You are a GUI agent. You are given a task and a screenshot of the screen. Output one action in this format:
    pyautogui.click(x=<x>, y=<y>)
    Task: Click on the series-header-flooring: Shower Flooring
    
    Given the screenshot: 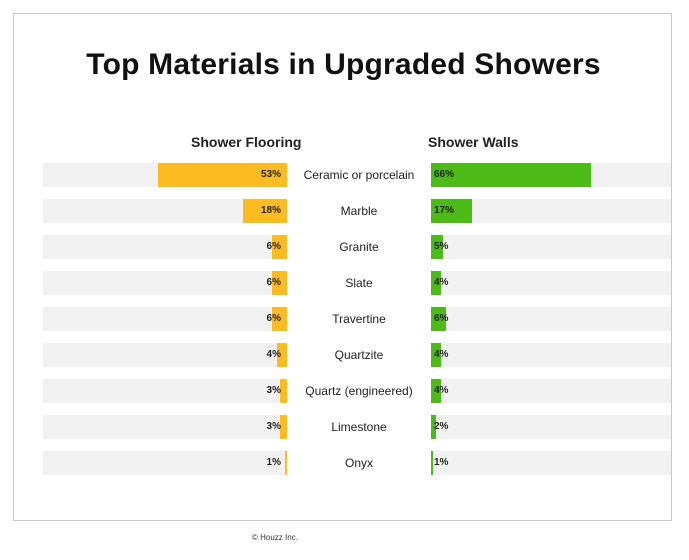 What is the action you would take?
    pyautogui.click(x=246, y=142)
    